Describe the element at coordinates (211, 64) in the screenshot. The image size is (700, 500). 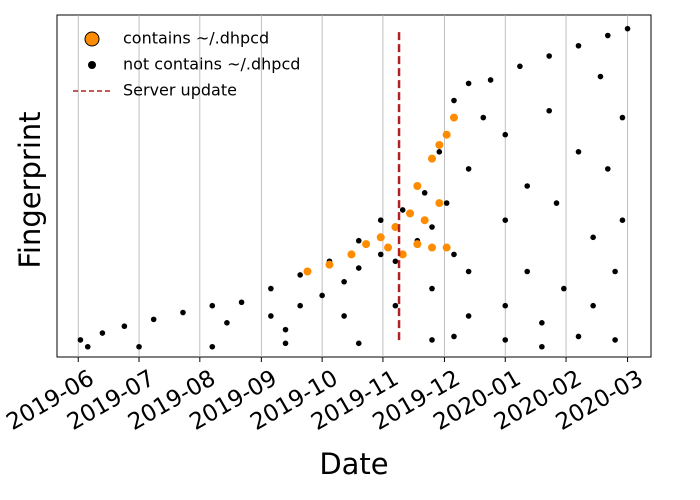
I see `legend-label: not contains ~/.dhpcd` at that location.